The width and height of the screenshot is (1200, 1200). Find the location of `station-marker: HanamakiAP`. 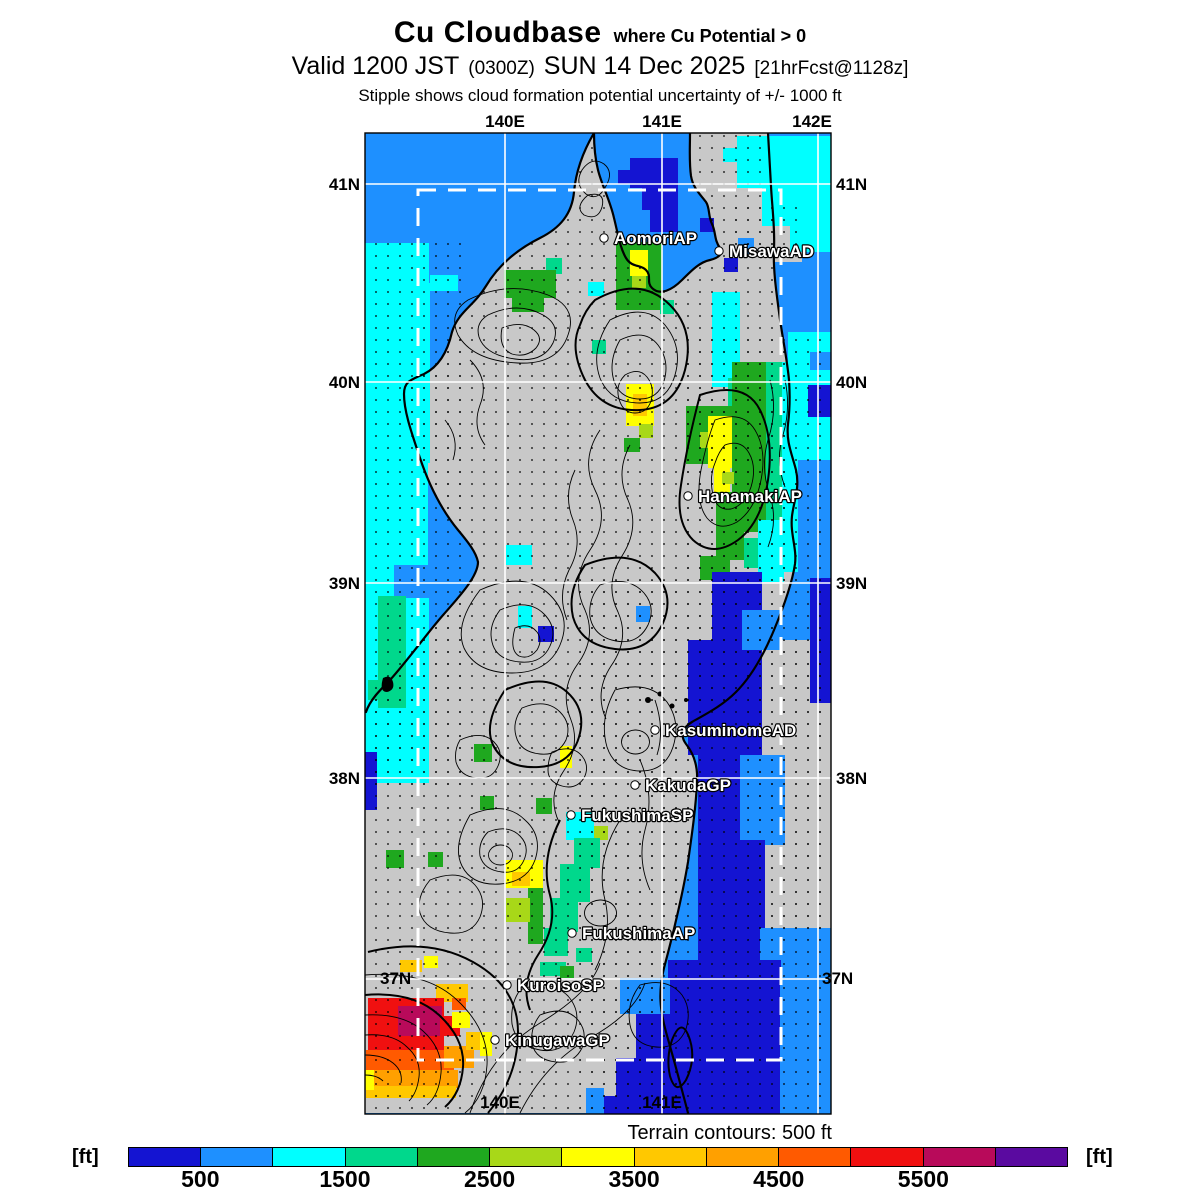

station-marker: HanamakiAP is located at coordinates (743, 496).